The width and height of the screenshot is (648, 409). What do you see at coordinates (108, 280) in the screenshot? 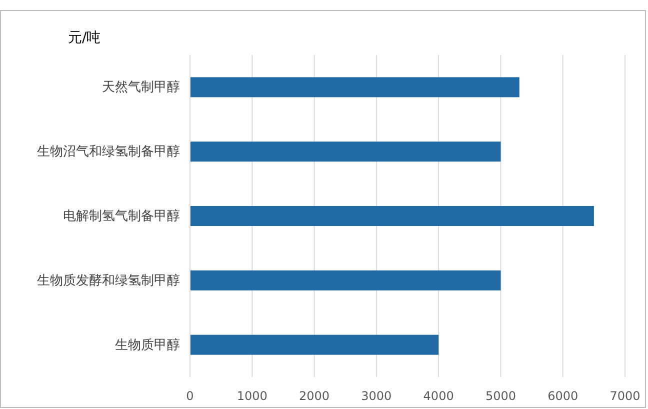
I see `y-tick-label: 生物质发酵和绿氢制甲醇` at bounding box center [108, 280].